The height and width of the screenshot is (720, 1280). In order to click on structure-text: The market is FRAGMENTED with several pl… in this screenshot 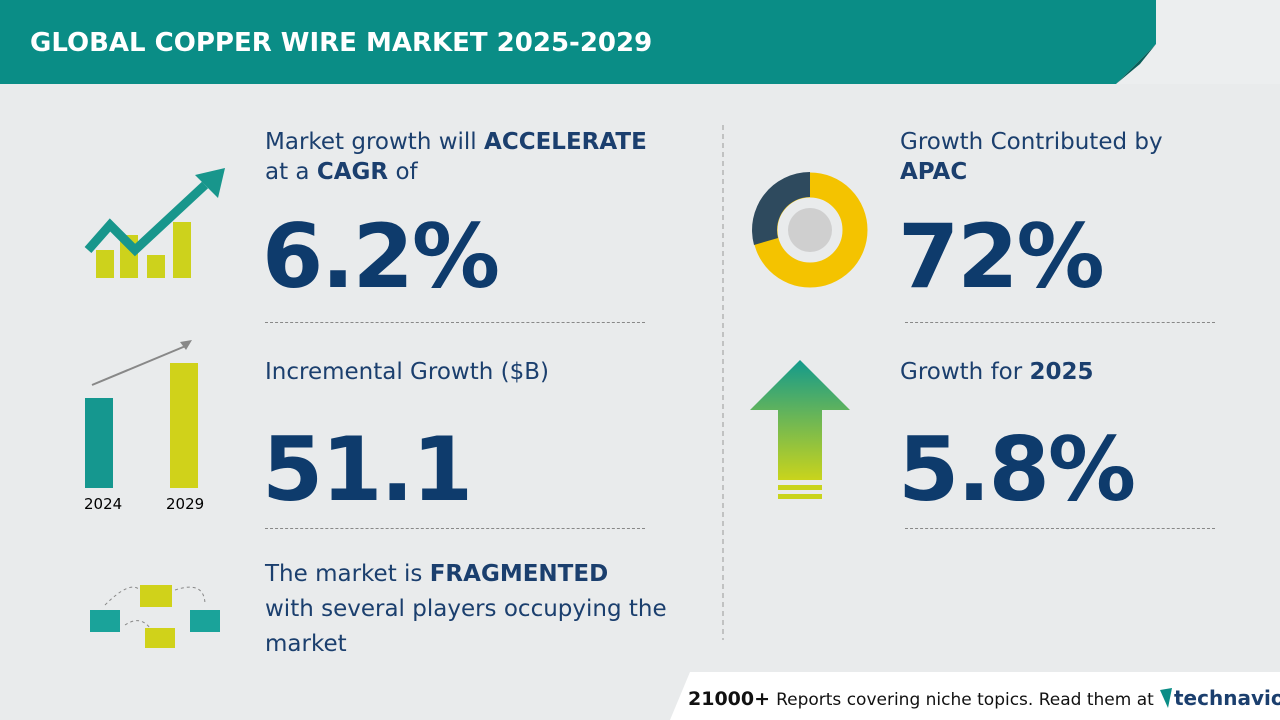, I will do `click(480, 609)`.